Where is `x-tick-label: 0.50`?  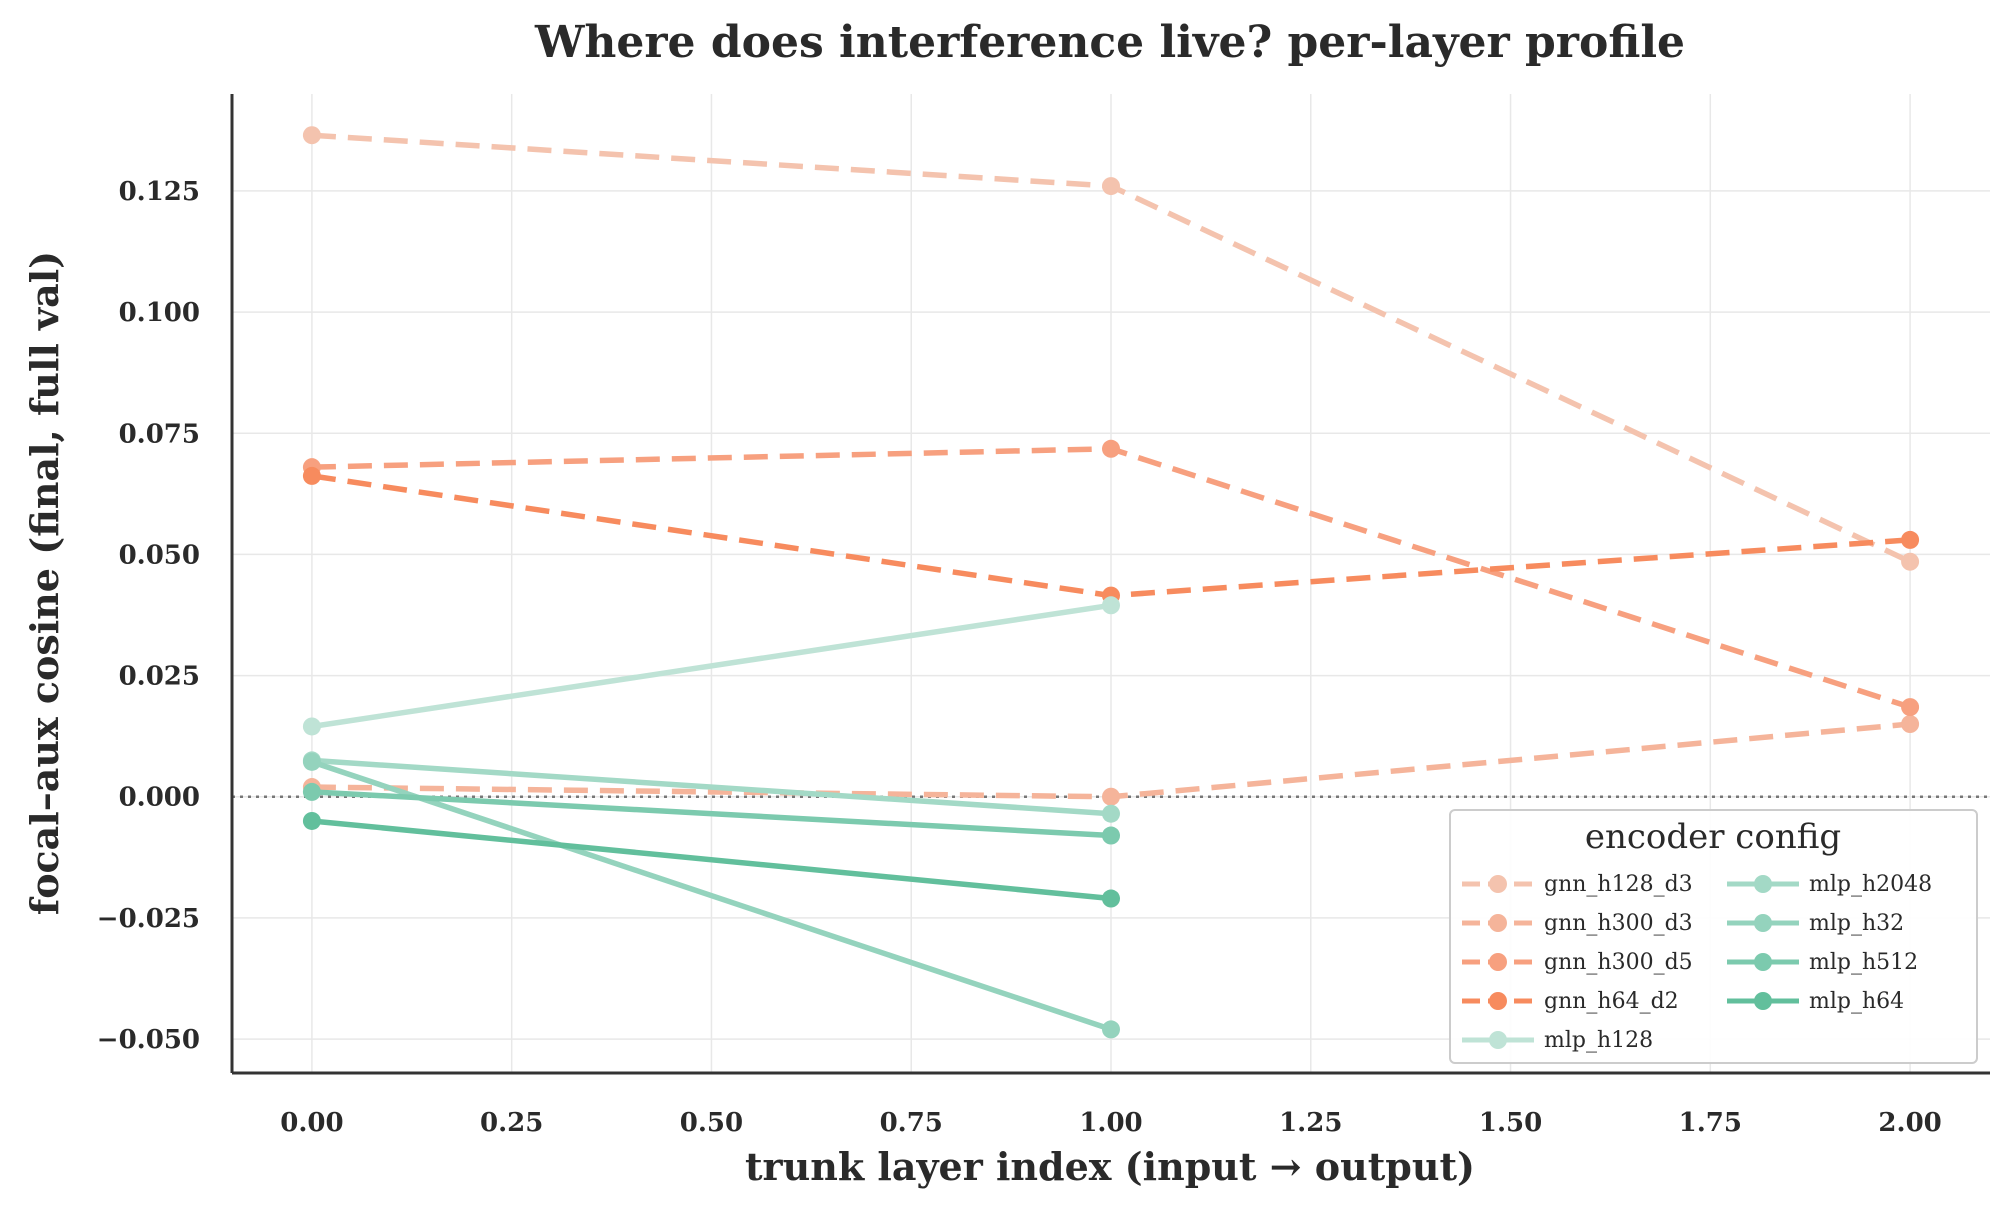 x-tick-label: 0.50 is located at coordinates (711, 1123).